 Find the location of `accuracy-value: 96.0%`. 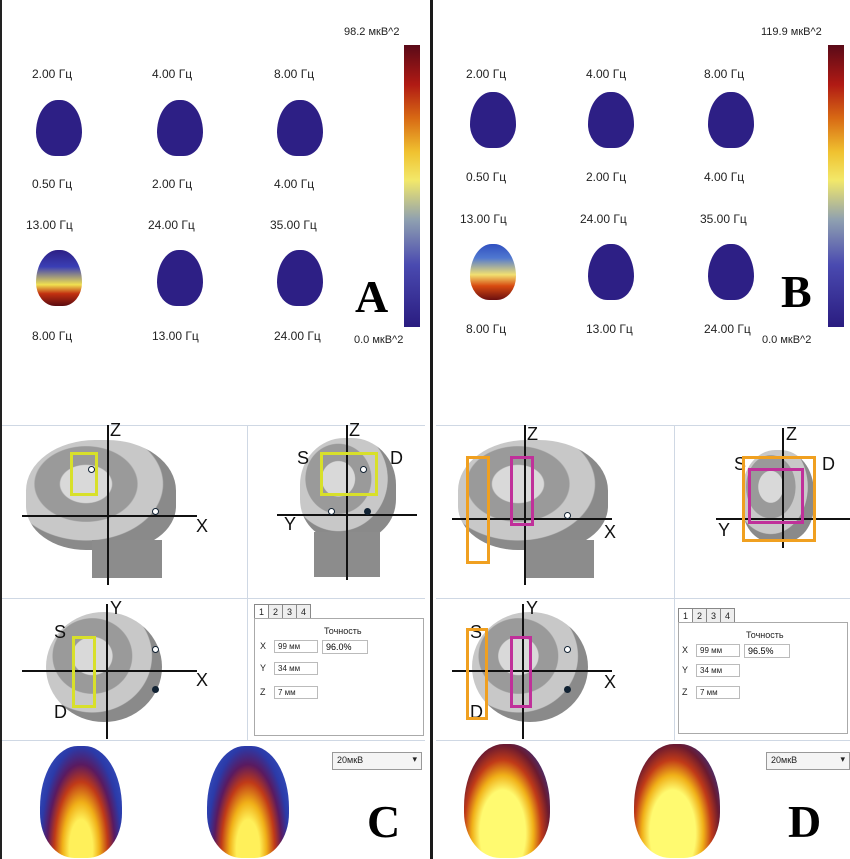

accuracy-value: 96.0% is located at coordinates (345, 647).